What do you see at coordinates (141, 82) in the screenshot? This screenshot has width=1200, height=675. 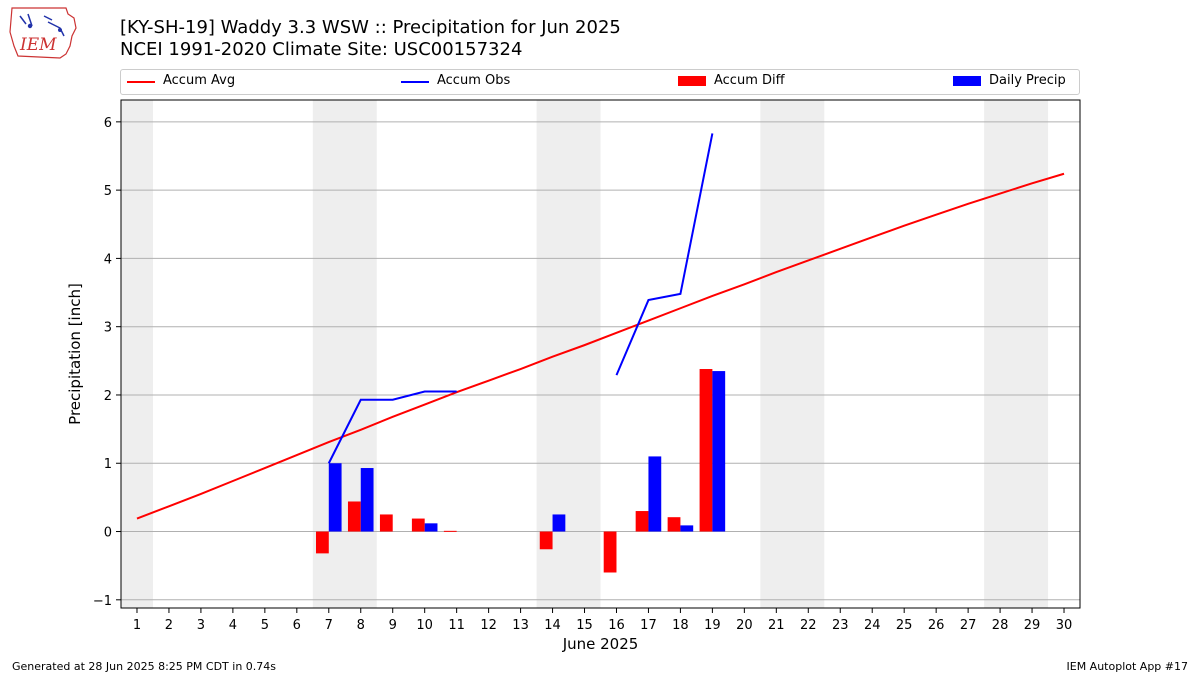 I see `legend-swatch-accum-avg` at bounding box center [141, 82].